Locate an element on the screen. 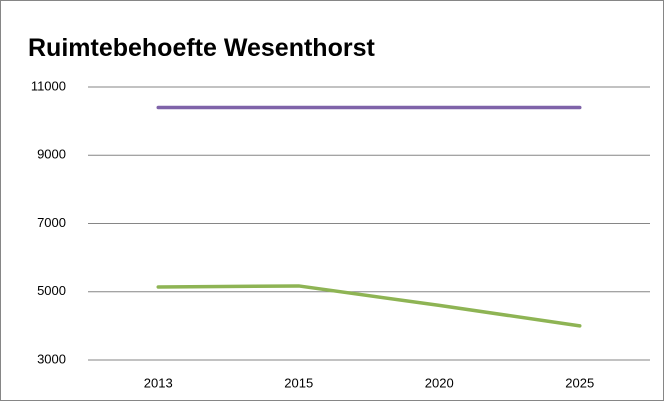  y-tick-label: 7000 is located at coordinates (51, 222).